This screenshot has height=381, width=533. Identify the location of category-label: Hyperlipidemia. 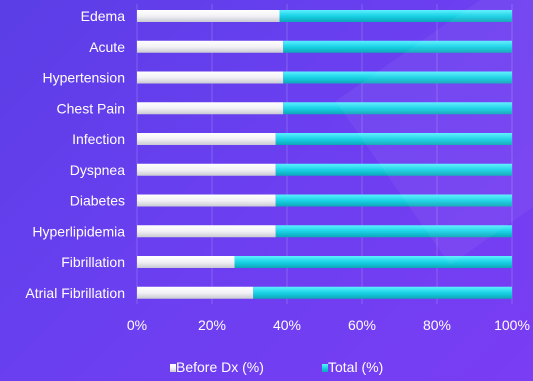
(78, 231).